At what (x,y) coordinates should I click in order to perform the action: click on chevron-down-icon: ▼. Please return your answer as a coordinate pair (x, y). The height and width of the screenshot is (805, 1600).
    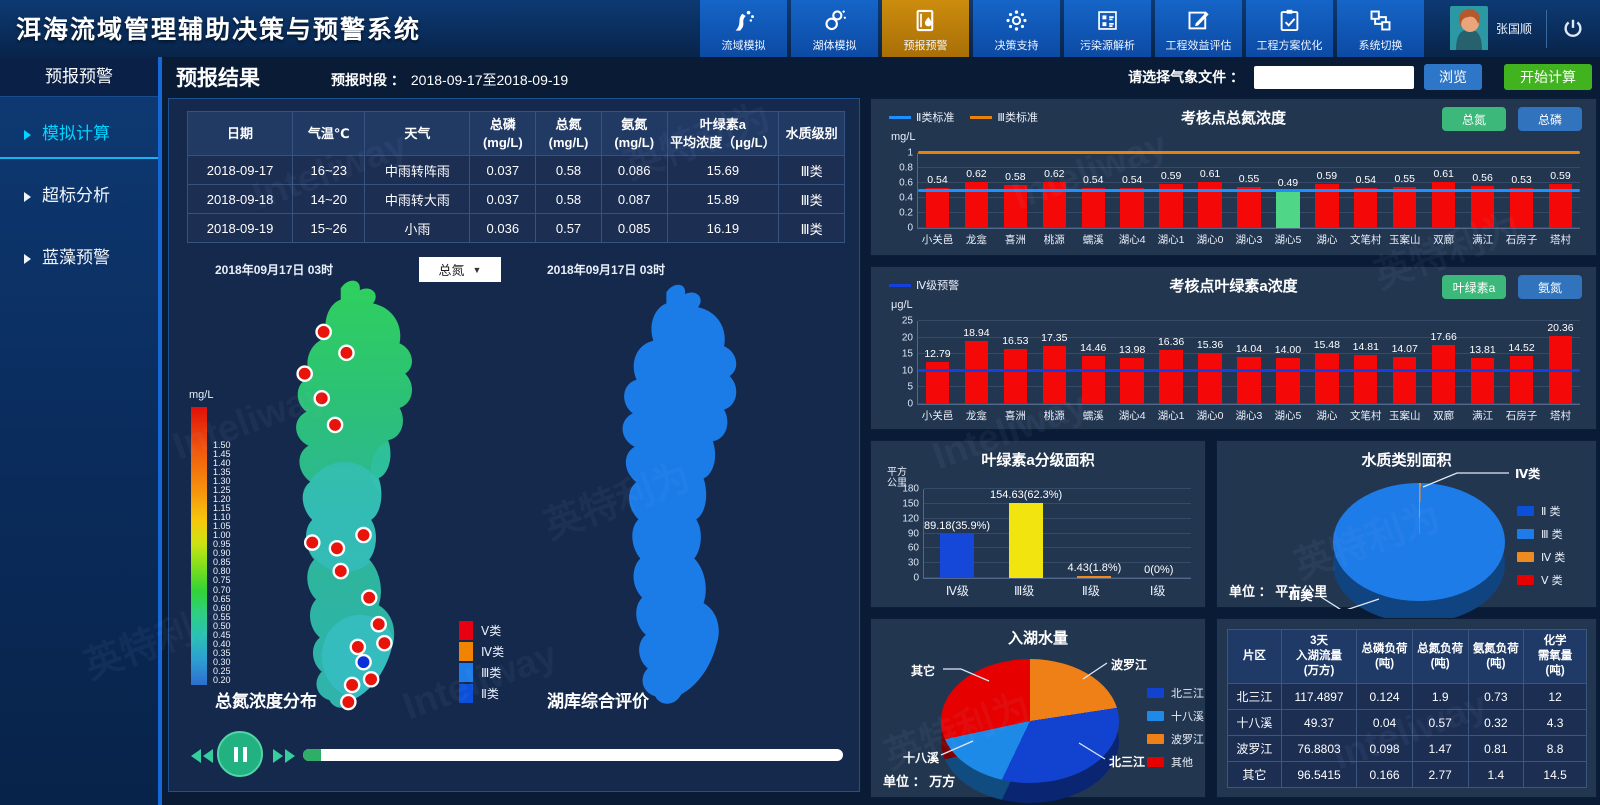
    Looking at the image, I should click on (477, 269).